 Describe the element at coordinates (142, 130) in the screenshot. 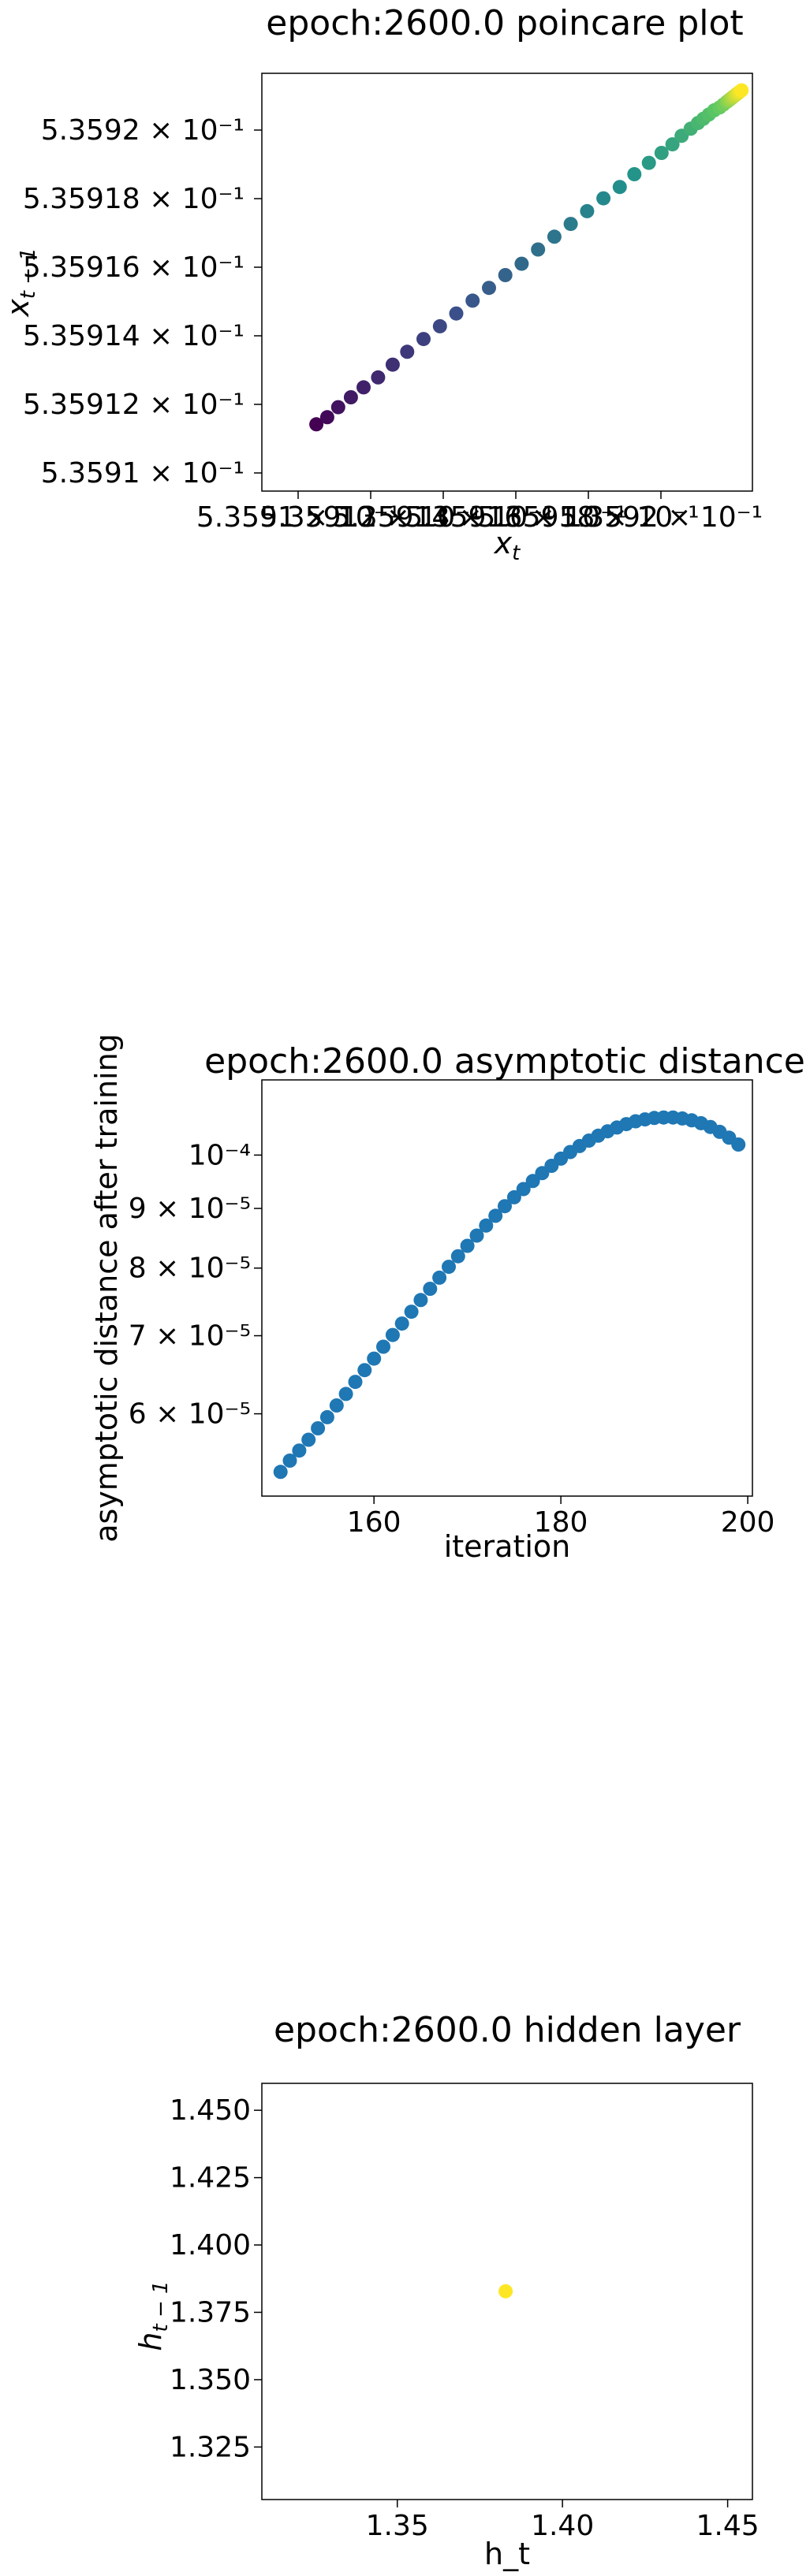

I see `y-tick-label: 5.3592 × 10⁻¹` at that location.